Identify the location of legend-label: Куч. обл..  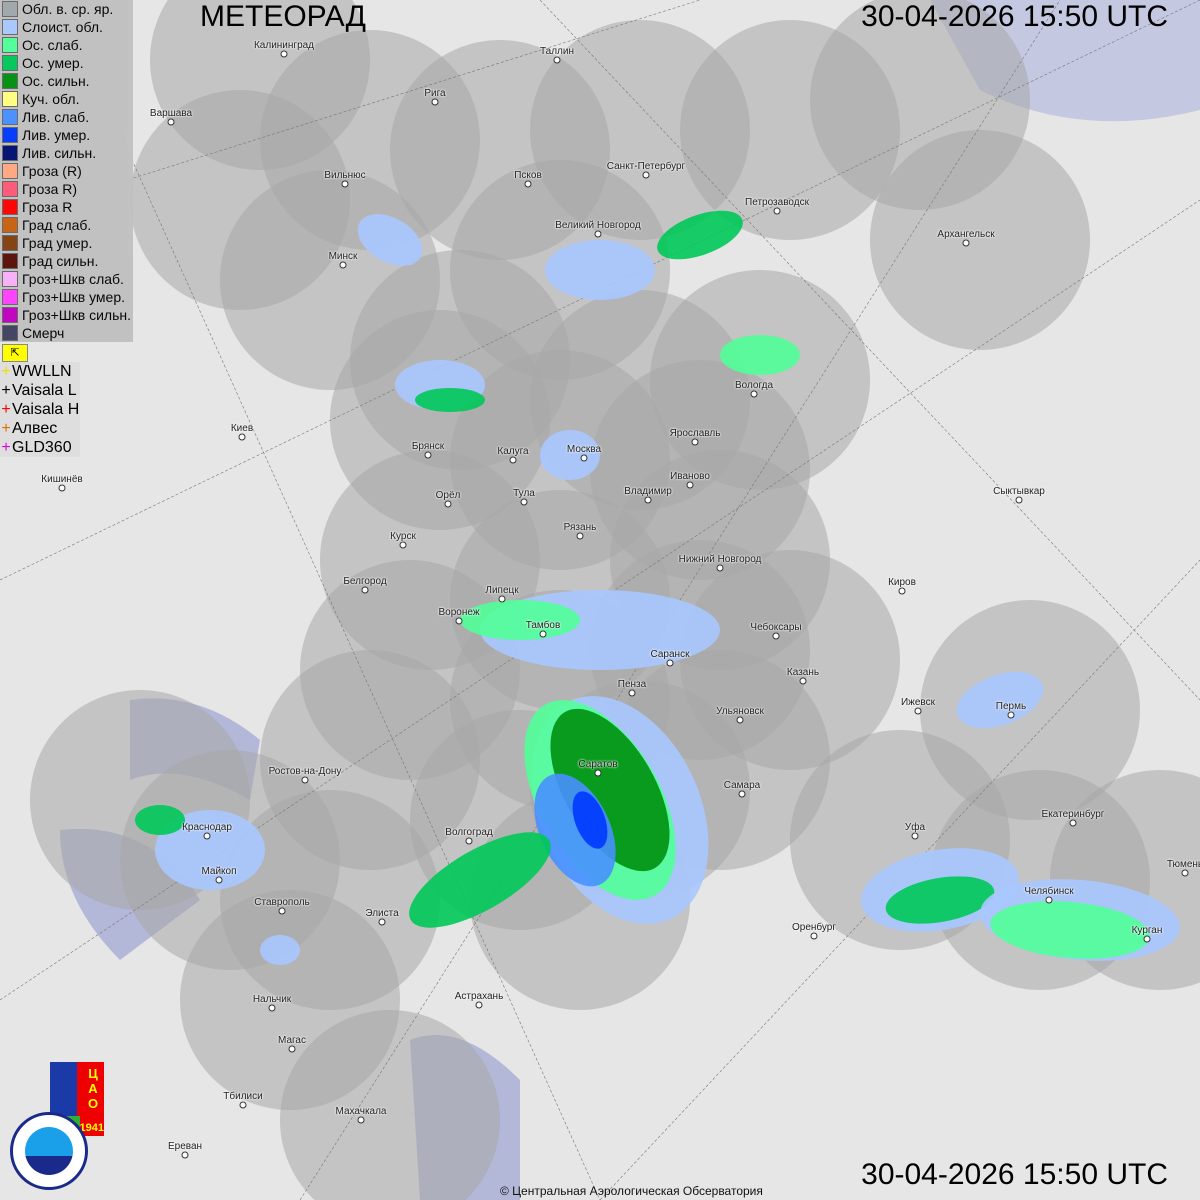
(51, 99).